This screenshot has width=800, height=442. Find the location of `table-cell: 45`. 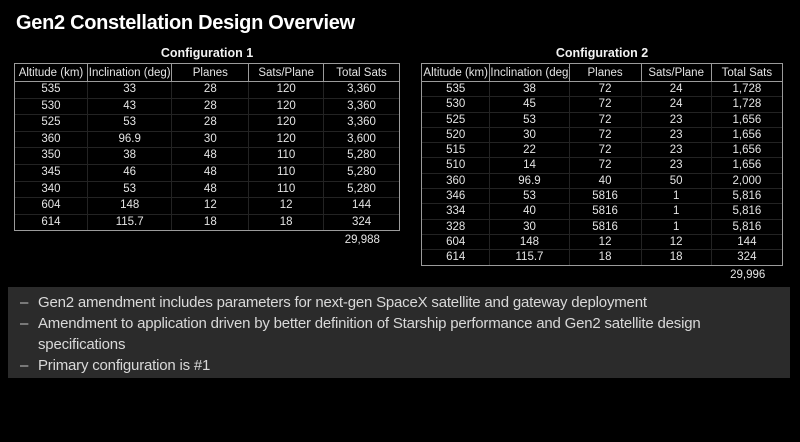

table-cell: 45 is located at coordinates (530, 105).